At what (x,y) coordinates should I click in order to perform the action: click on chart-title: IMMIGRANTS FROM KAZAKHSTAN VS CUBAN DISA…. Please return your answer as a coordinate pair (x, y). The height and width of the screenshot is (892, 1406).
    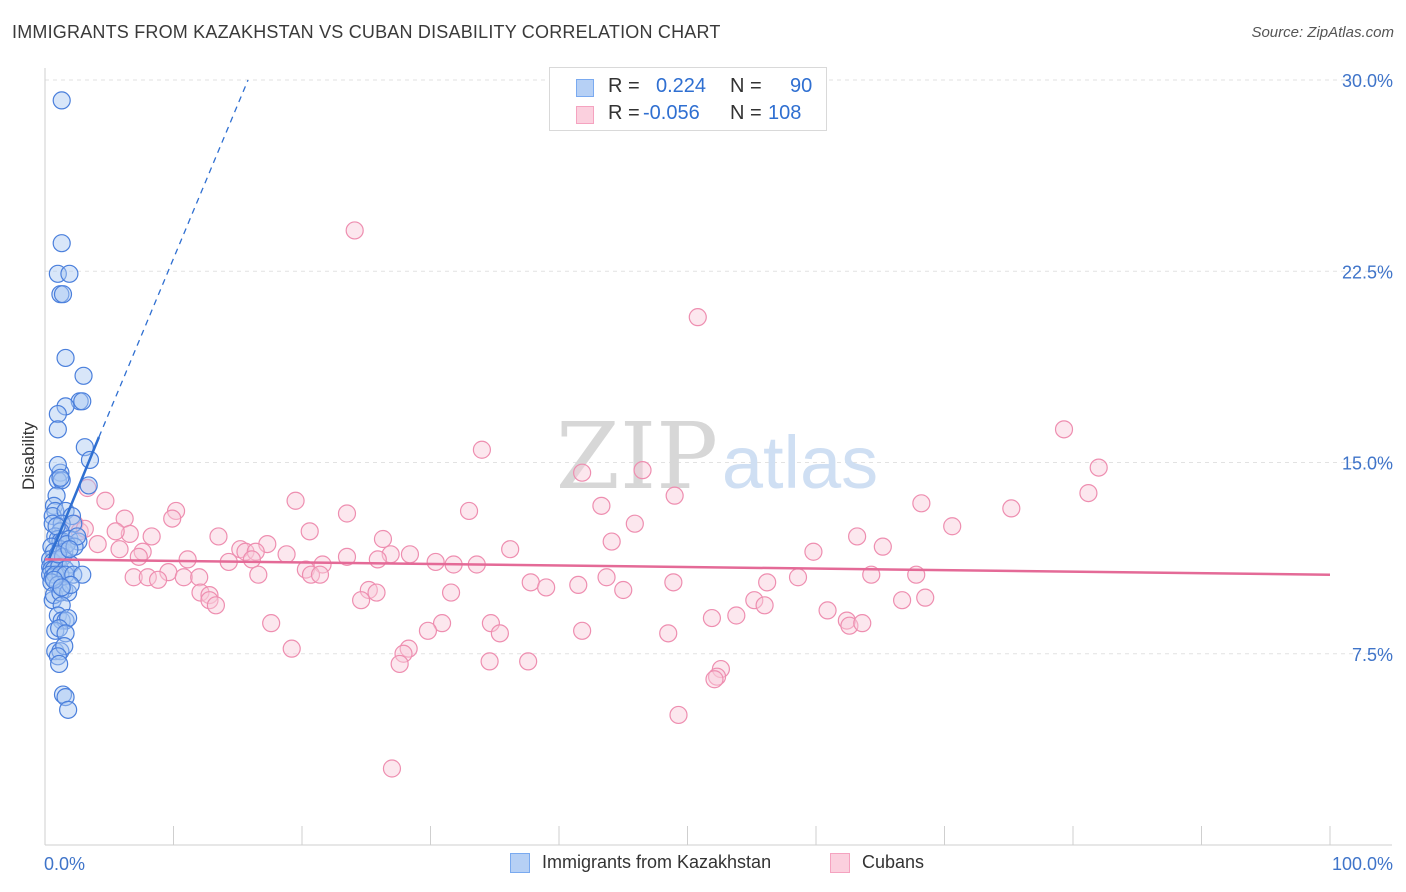
    Looking at the image, I should click on (366, 32).